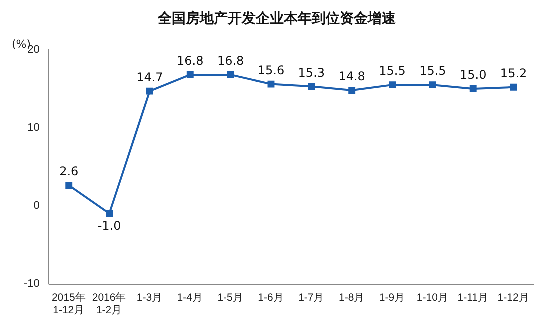  What do you see at coordinates (271, 298) in the screenshot?
I see `x-tick-label: 1-6月` at bounding box center [271, 298].